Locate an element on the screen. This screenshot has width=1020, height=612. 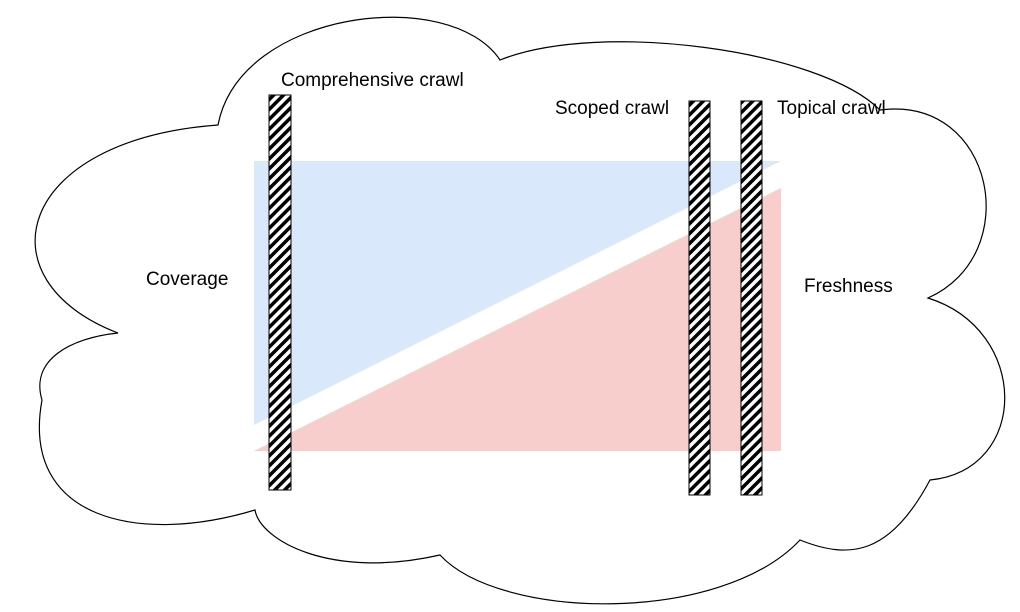
topical-crawl-label: Topical crawl is located at coordinates (831, 108).